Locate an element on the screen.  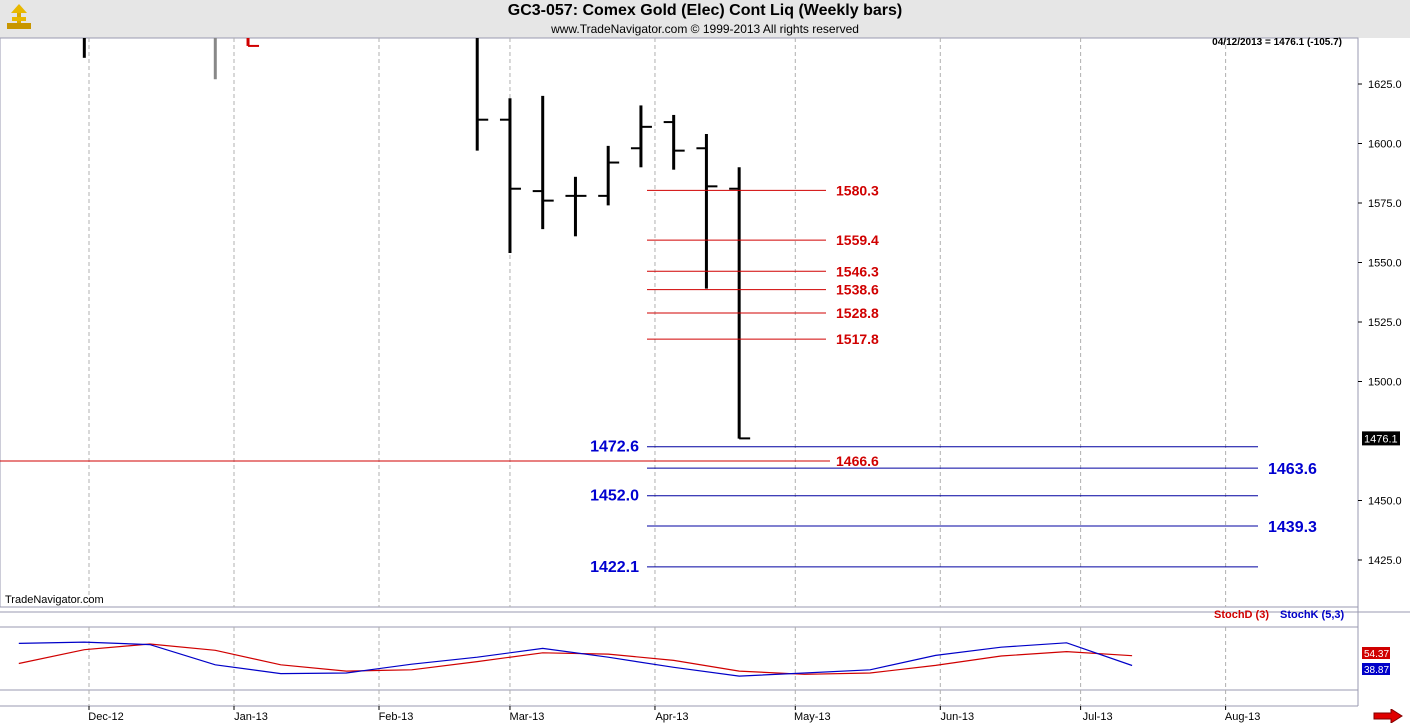
last-price-label: 1476.1 is located at coordinates (1381, 439).